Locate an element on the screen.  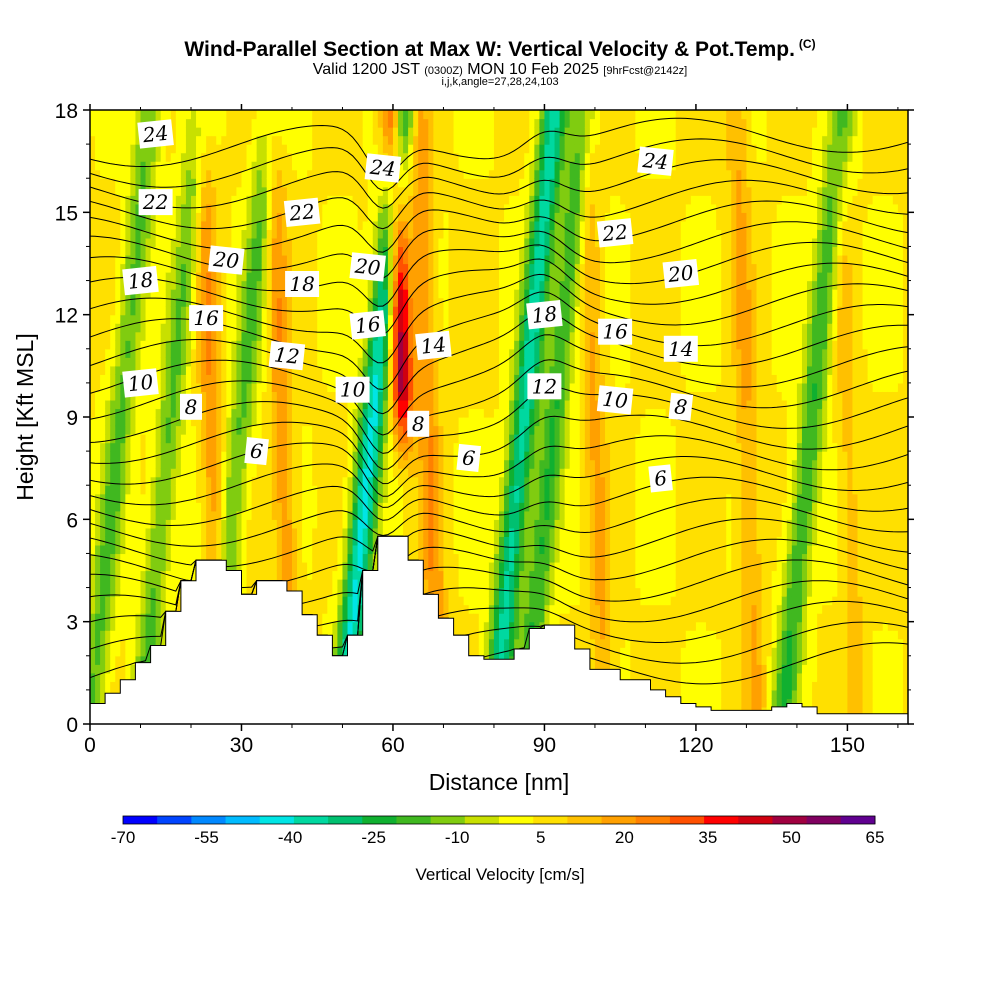
x-axis-title: Distance [nm] is located at coordinates (499, 782).